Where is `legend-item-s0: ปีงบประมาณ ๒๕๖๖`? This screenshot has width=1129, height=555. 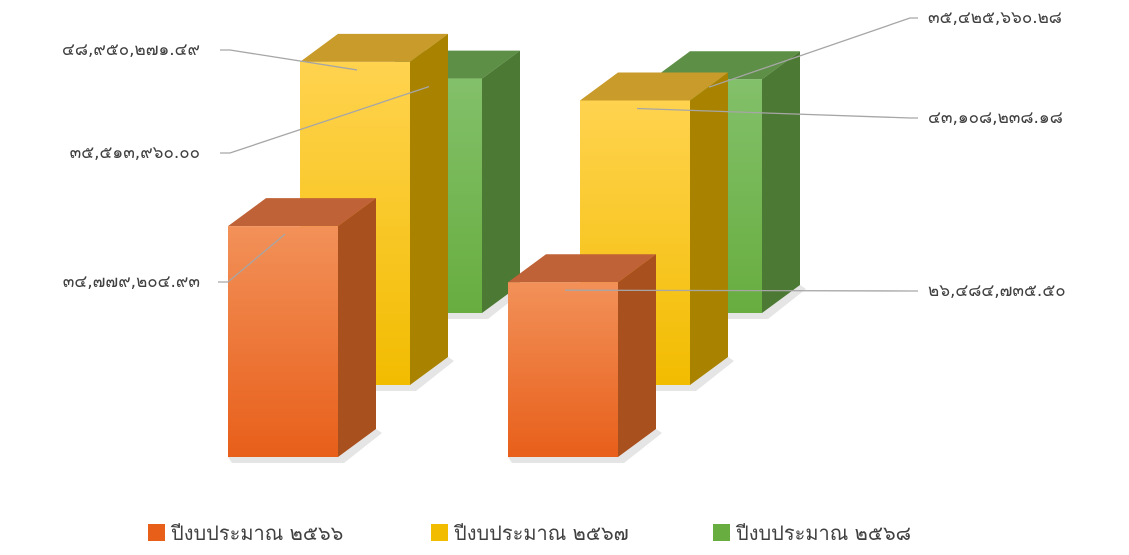
legend-item-s0: ปีงบประมาณ ๒๕๖๖ is located at coordinates (245, 533).